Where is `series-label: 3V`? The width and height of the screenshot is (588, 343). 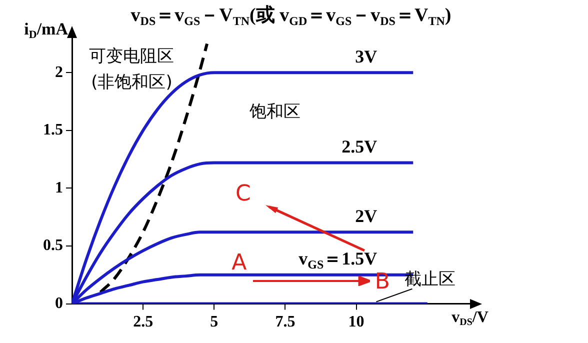 series-label: 3V is located at coordinates (366, 56).